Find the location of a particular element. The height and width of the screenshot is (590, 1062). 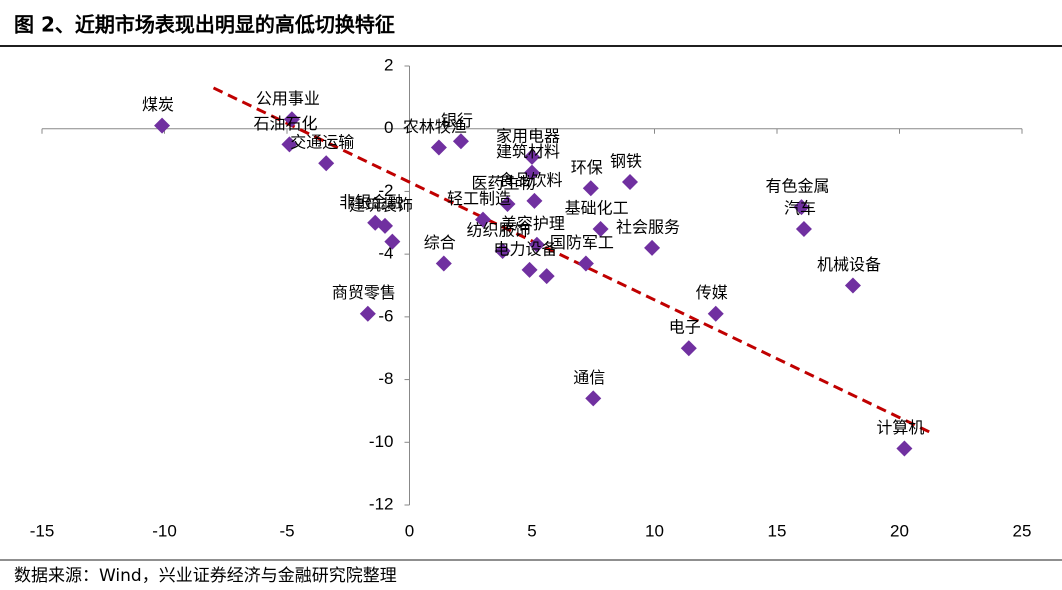

point-label: 农林牧渔 is located at coordinates (435, 126).